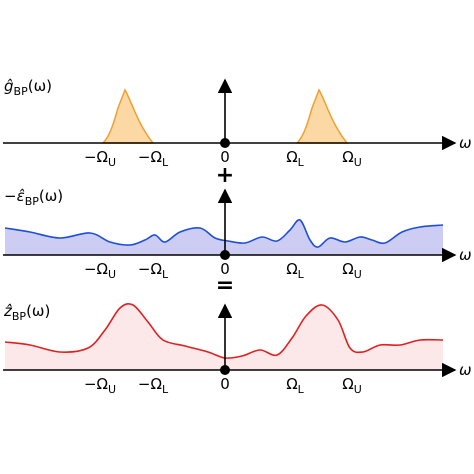 Image resolution: width=474 pixels, height=474 pixels. I want to click on label-main: ĝ, so click(9, 86).